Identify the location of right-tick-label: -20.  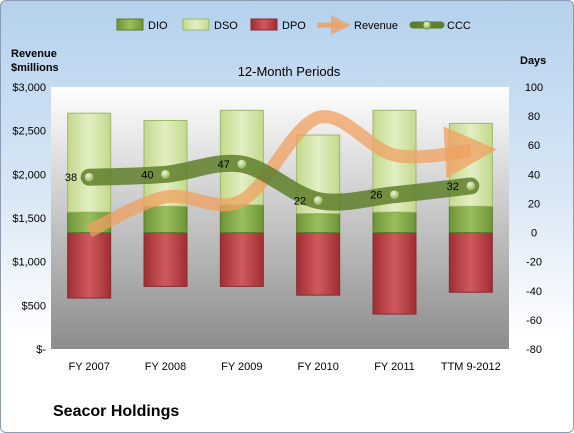
(534, 263).